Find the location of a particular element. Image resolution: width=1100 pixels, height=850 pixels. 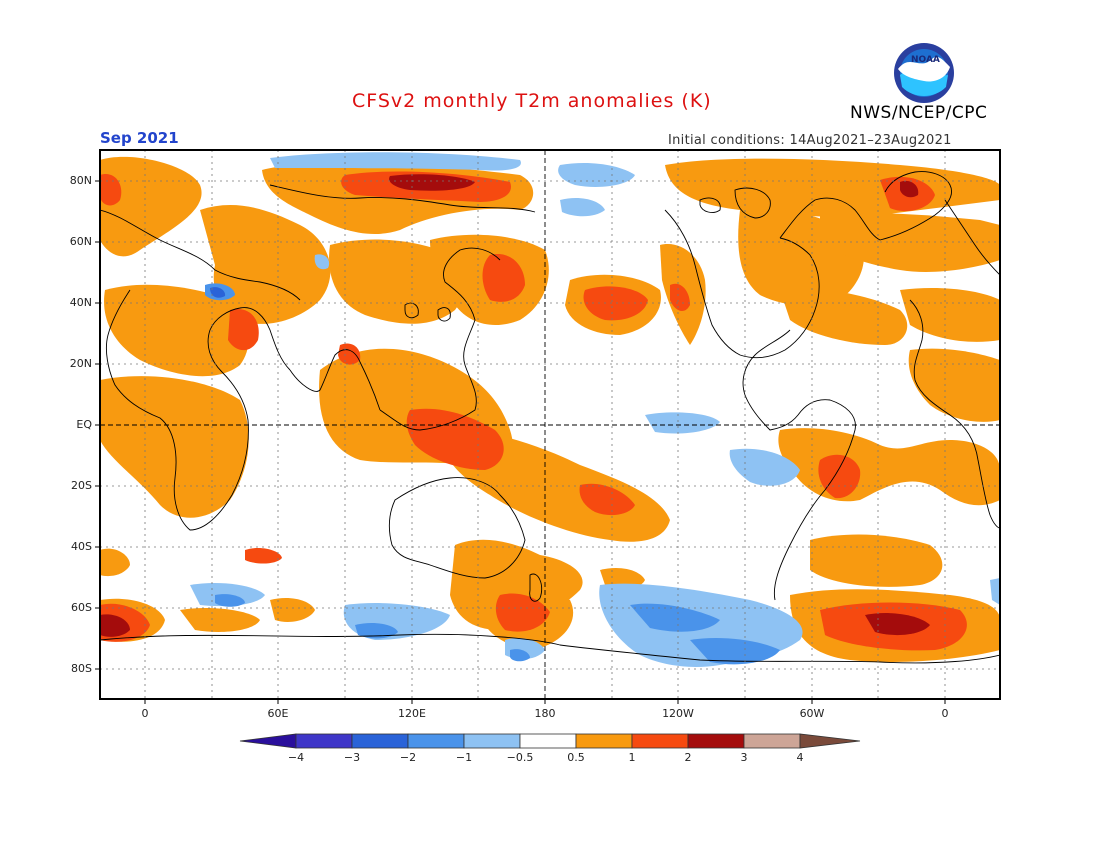

initial-conditions: Initial conditions: 14Aug2021–23Aug2021 is located at coordinates (810, 140).